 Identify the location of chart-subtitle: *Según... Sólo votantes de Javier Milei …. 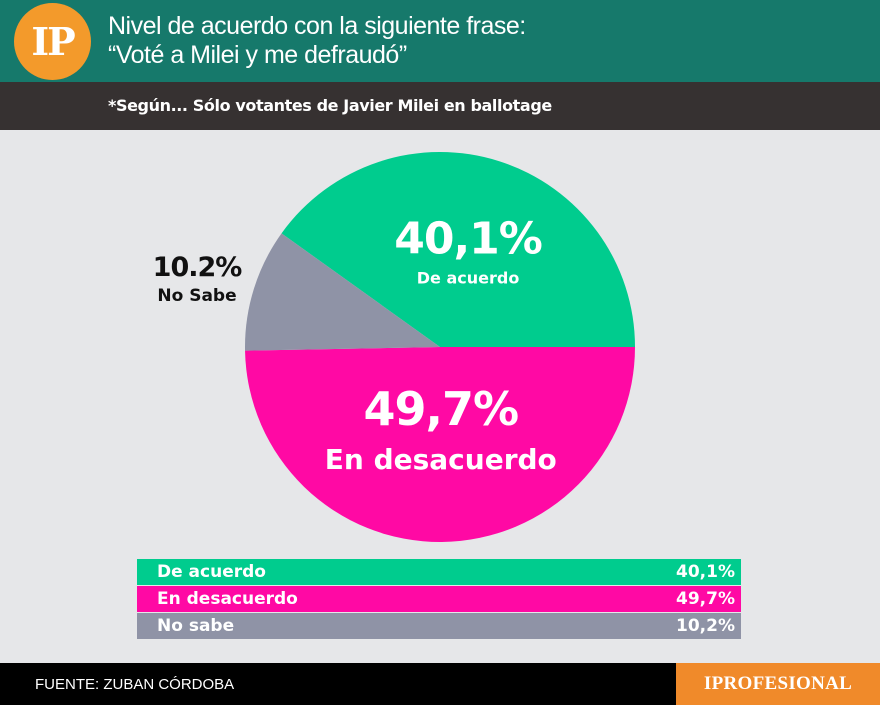
(330, 105).